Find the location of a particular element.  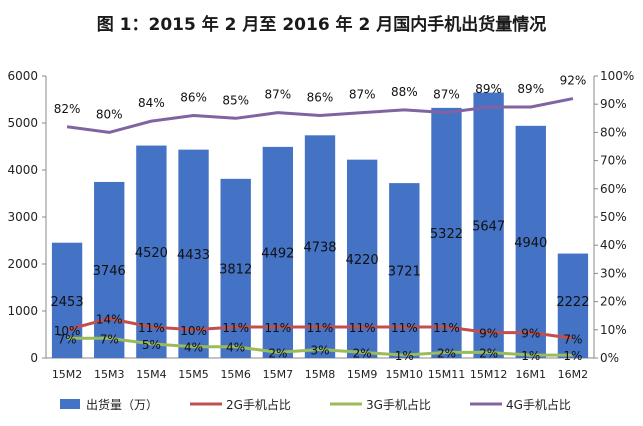

y-left-tick-label: 3000 is located at coordinates (22, 217).